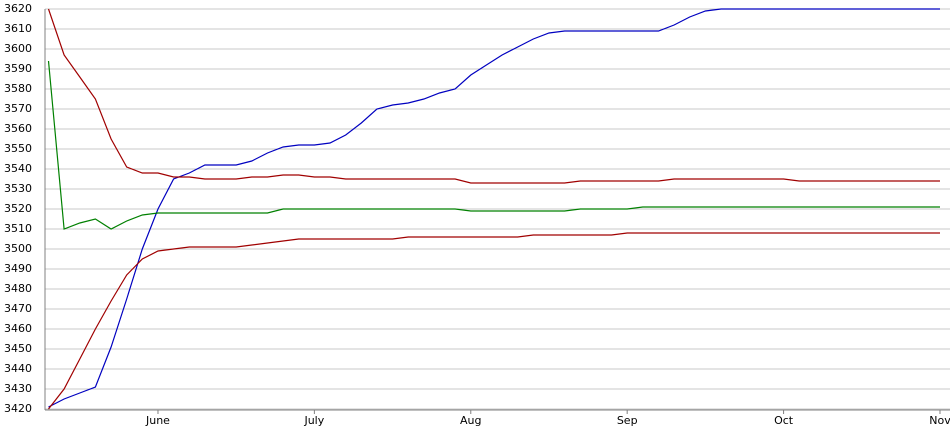 This screenshot has width=950, height=435. Describe the element at coordinates (627, 420) in the screenshot. I see `x-tick-label: Sep` at that location.